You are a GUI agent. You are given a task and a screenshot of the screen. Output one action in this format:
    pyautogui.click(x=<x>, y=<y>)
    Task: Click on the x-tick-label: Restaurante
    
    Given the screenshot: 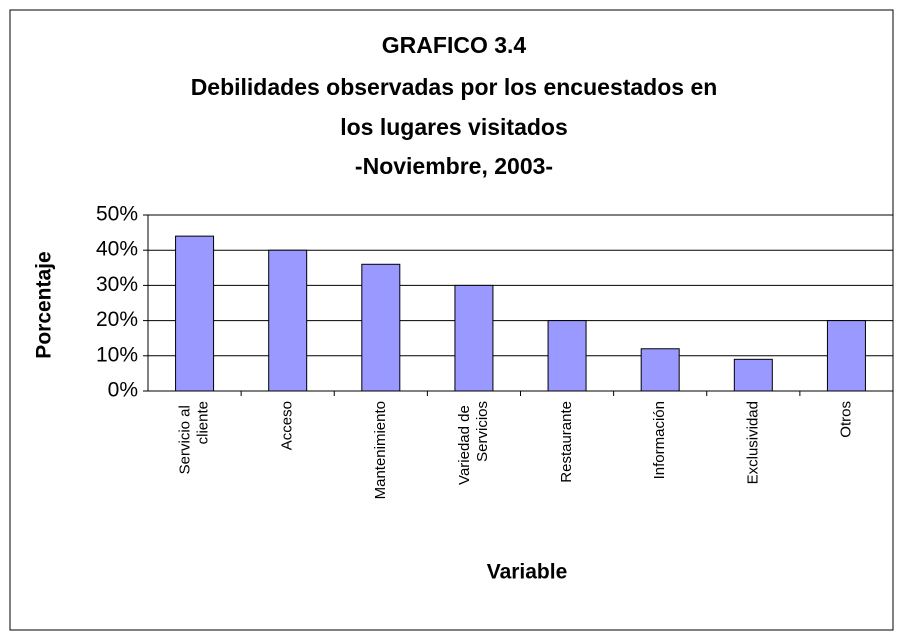 What is the action you would take?
    pyautogui.click(x=566, y=442)
    